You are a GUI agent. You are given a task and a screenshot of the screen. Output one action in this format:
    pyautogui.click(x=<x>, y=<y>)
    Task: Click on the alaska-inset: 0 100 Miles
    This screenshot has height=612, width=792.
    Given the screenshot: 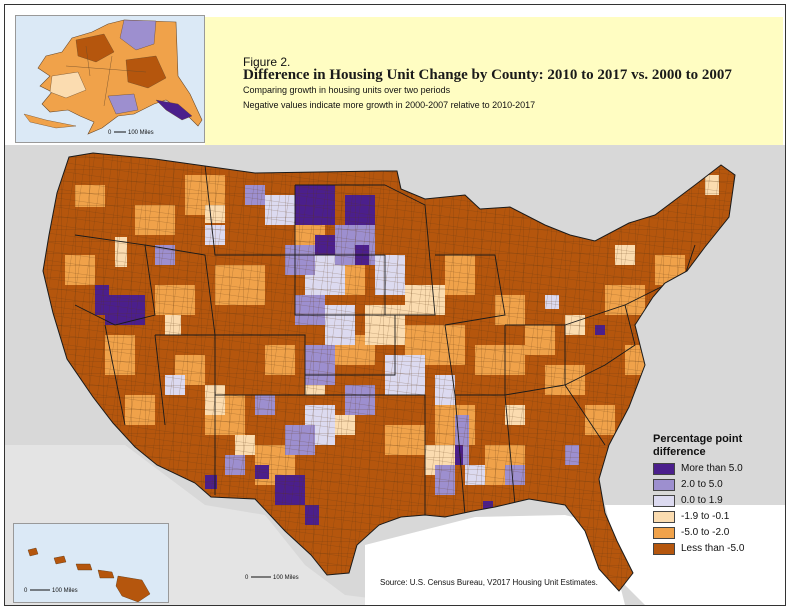 What is the action you would take?
    pyautogui.click(x=110, y=79)
    